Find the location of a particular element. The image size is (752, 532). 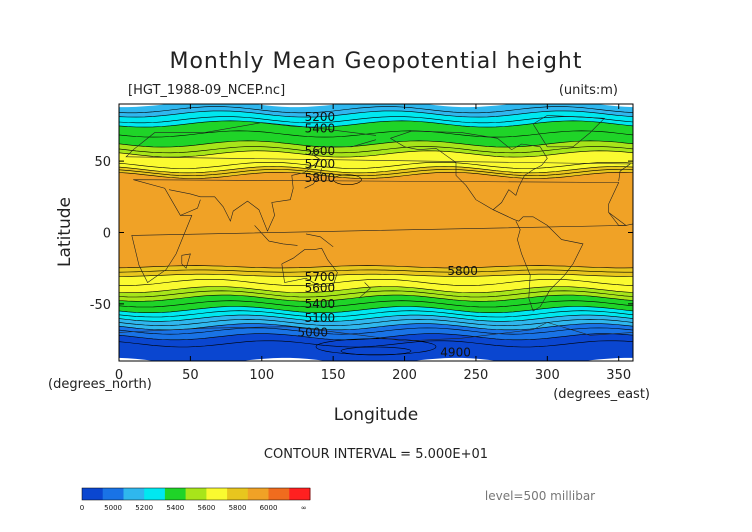

y-tick-label: 0 is located at coordinates (107, 234).